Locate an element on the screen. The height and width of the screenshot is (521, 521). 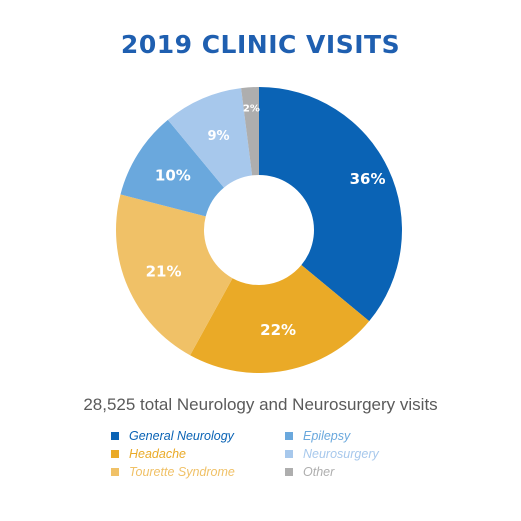
legend-item-tourette-syndrome: Tourette Syndrome is located at coordinates (173, 472).